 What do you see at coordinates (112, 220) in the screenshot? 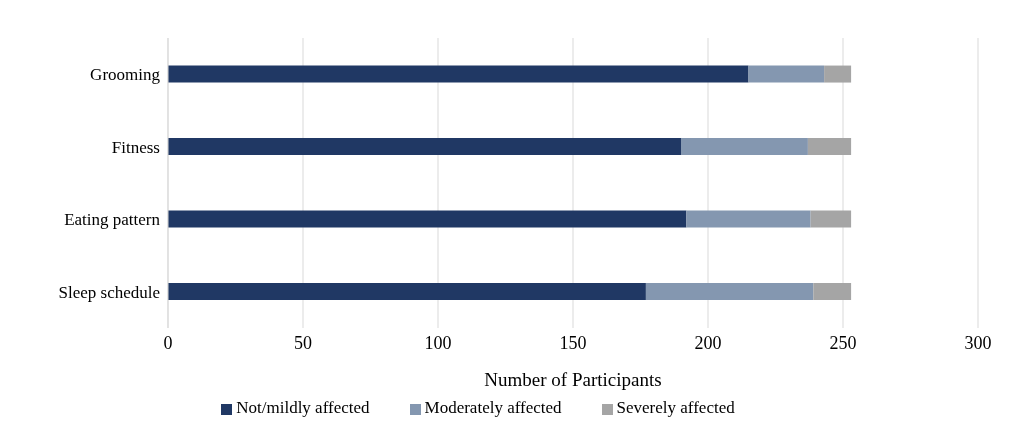
I see `y-tick-label: Eating pattern` at bounding box center [112, 220].